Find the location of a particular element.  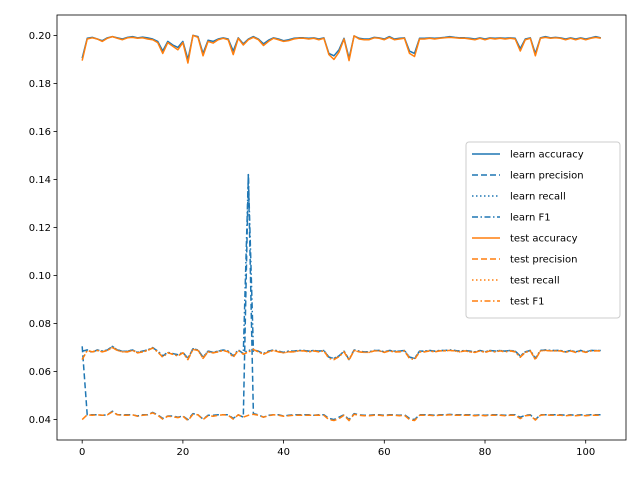

legend-label: test F1 is located at coordinates (527, 302).